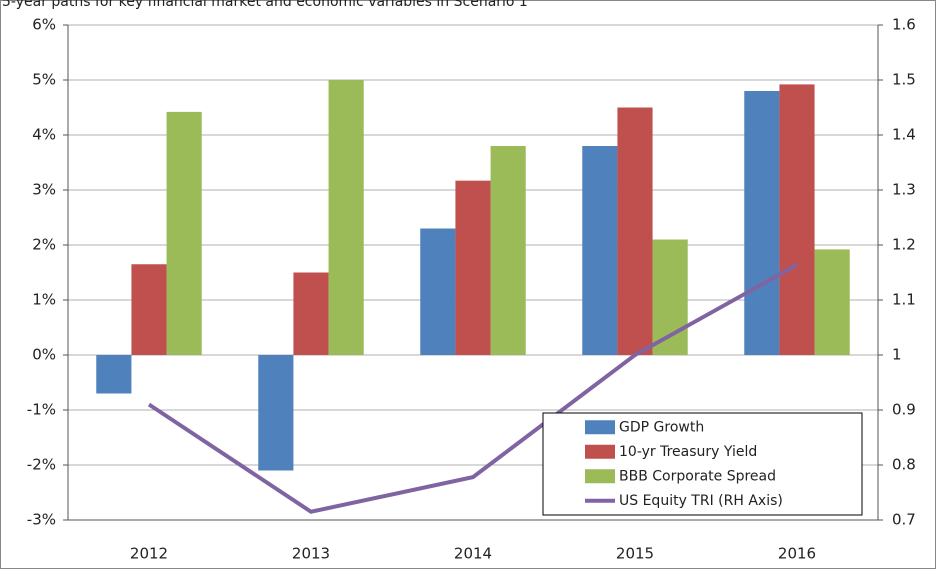 This screenshot has width=936, height=569. Describe the element at coordinates (44, 190) in the screenshot. I see `y-tick-label: 3%` at that location.